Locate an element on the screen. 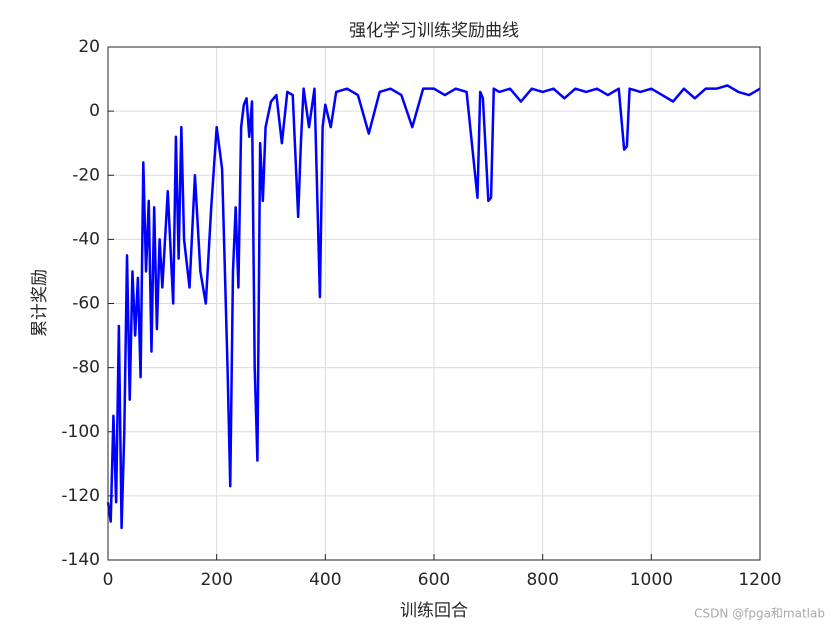  x-axis-label: 训练回合 is located at coordinates (434, 611).